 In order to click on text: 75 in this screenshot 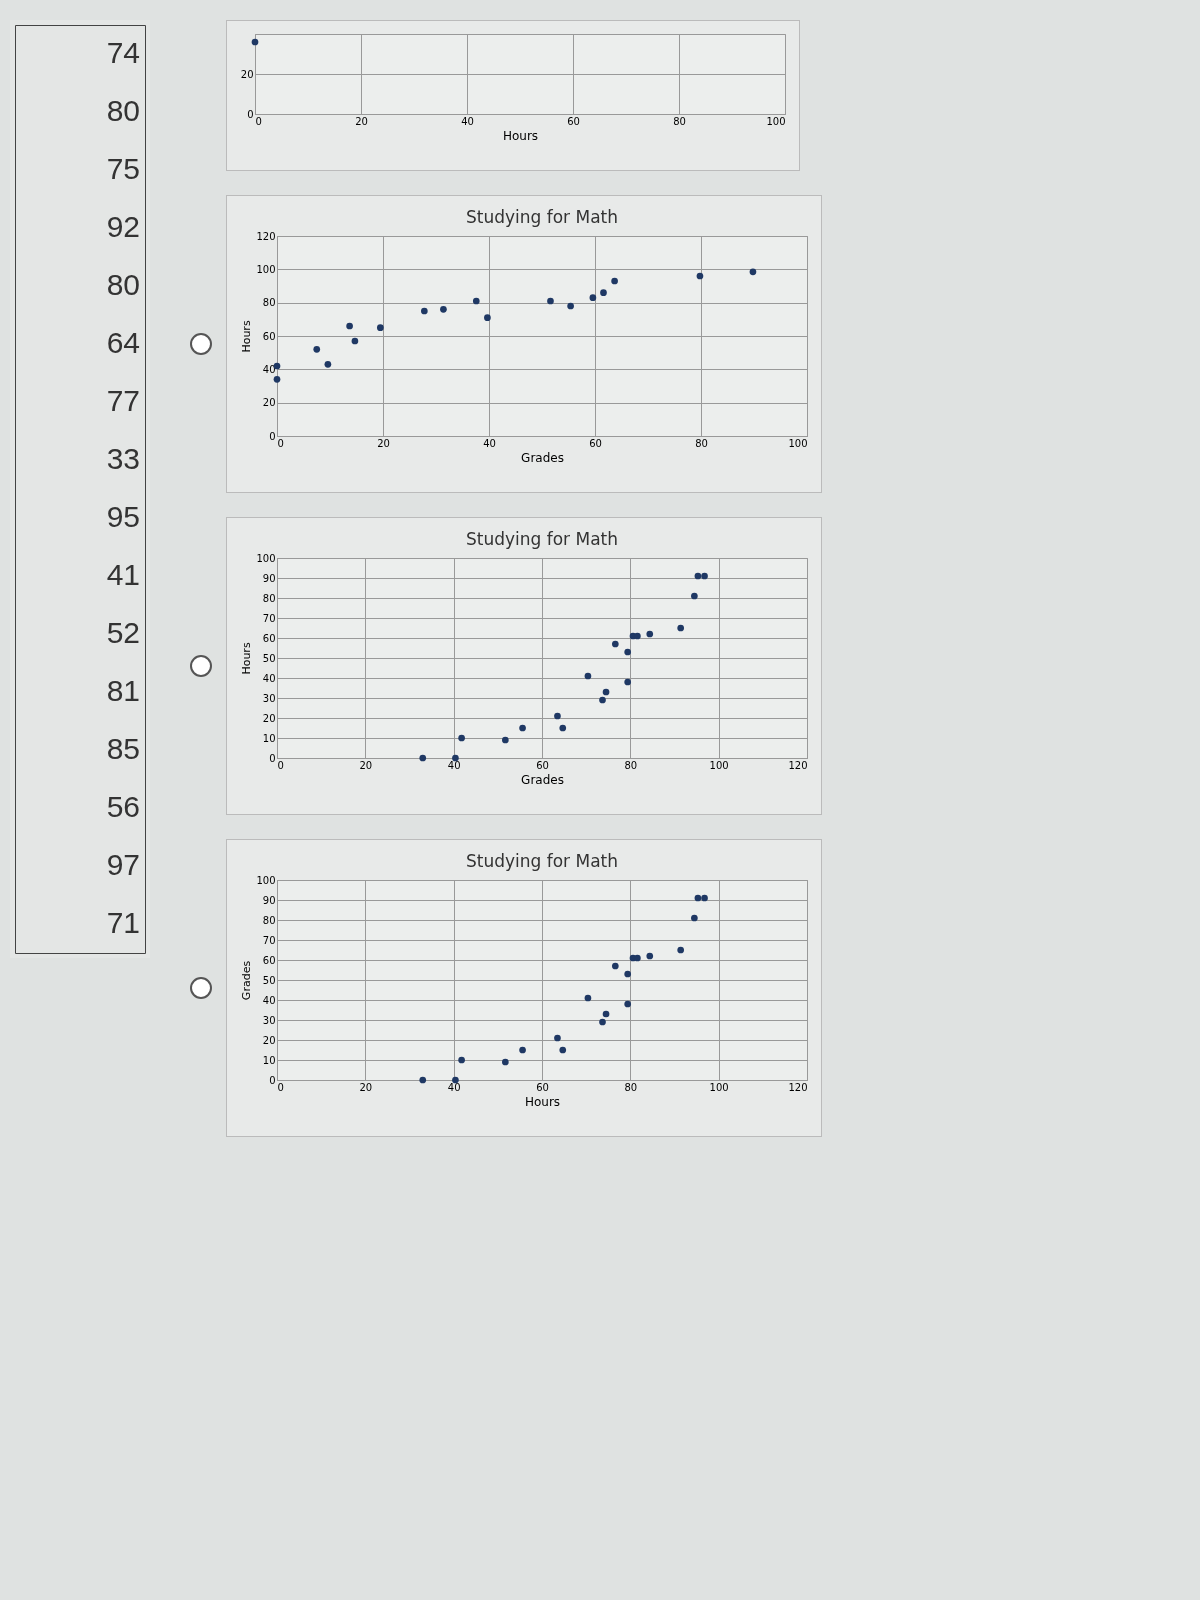, I will do `click(123, 168)`.